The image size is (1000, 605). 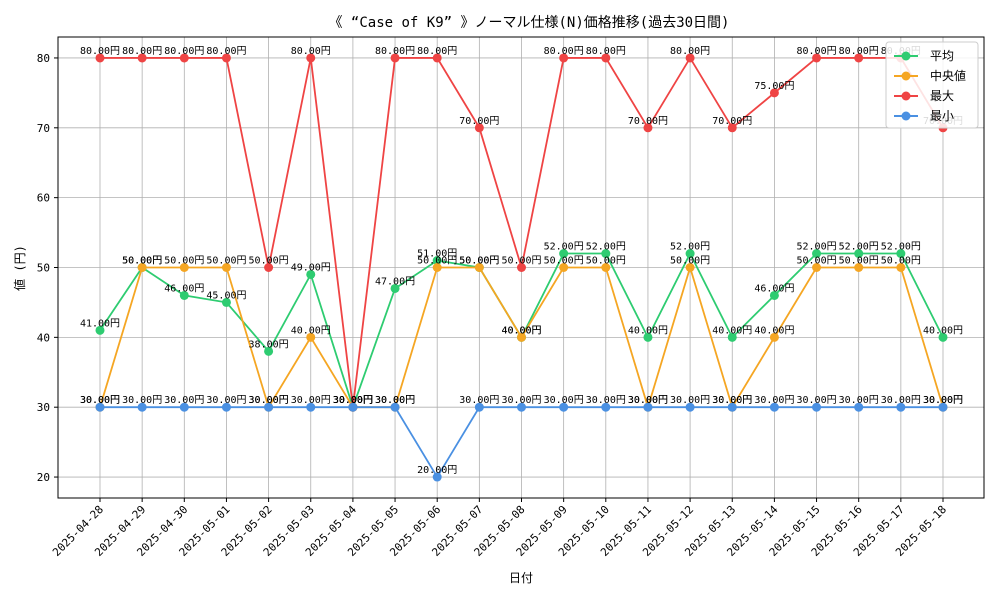 What do you see at coordinates (269, 344) in the screenshot?
I see `data-label-平均: 38.00円` at bounding box center [269, 344].